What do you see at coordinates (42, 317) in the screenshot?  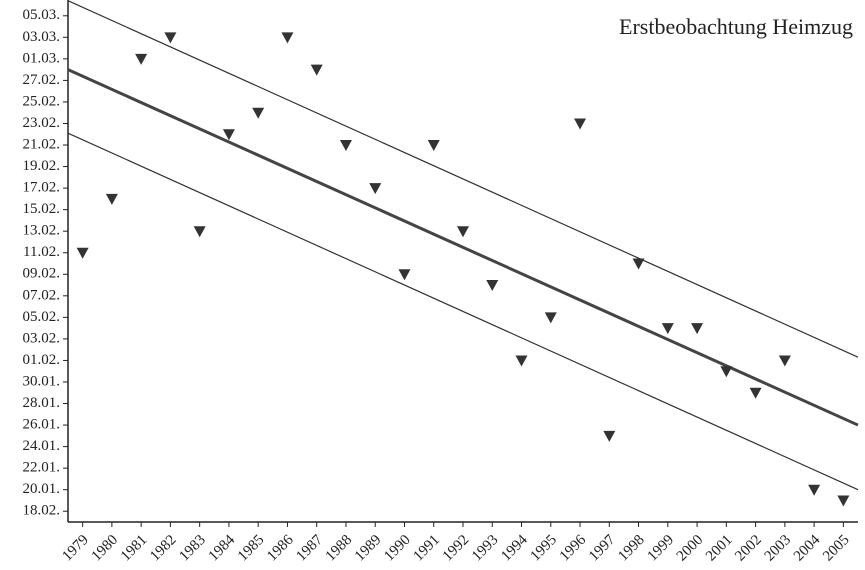 I see `y-tick-label: 05.02.` at bounding box center [42, 317].